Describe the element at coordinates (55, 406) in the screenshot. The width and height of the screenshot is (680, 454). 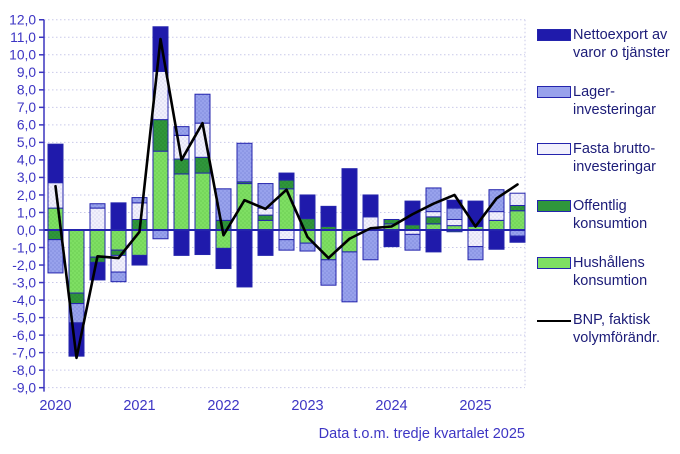
I see `x-year-label: 2020` at that location.